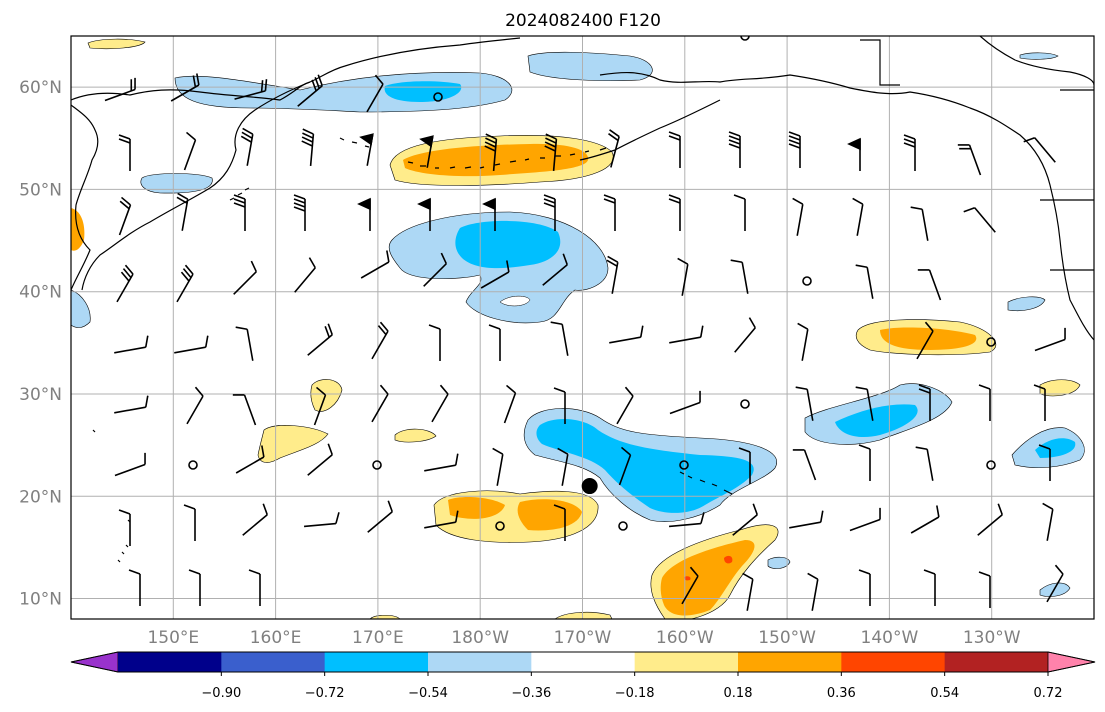 The width and height of the screenshot is (1105, 712). I want to click on storm-center-marker, so click(589, 486).